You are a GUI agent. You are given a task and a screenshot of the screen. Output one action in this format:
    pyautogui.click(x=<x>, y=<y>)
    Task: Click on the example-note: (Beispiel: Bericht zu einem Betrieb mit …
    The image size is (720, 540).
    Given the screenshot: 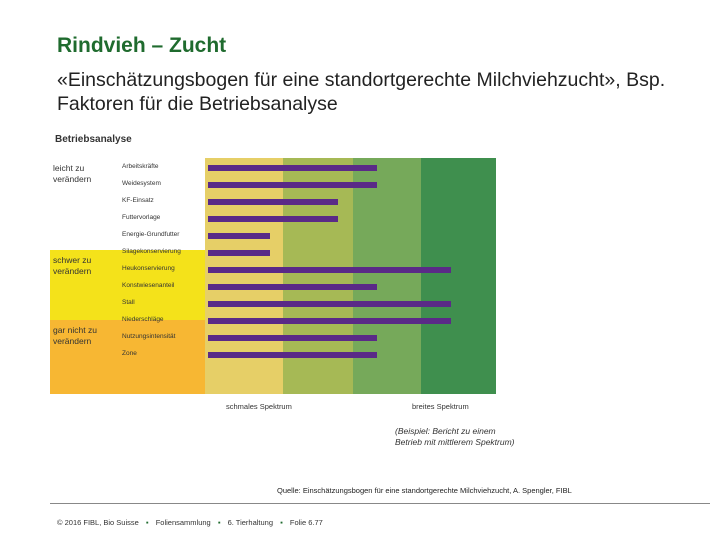 What is the action you would take?
    pyautogui.click(x=455, y=436)
    